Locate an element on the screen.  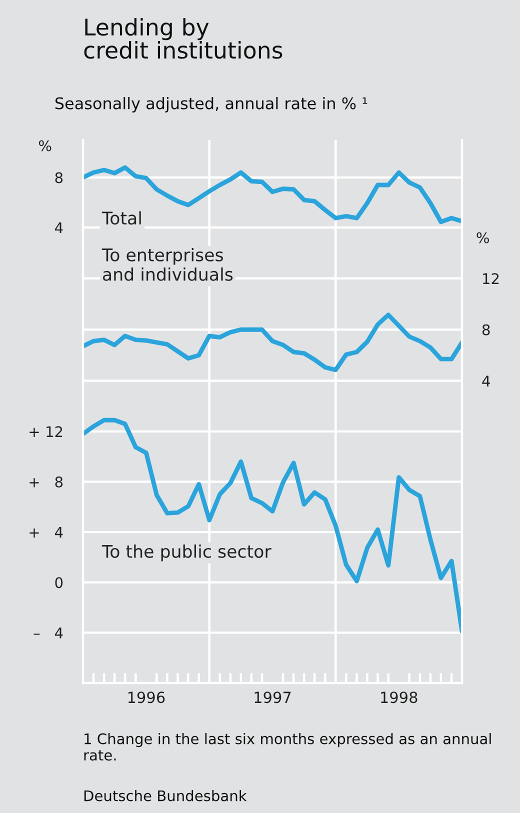
y2-tick-label: 8 is located at coordinates (486, 330).